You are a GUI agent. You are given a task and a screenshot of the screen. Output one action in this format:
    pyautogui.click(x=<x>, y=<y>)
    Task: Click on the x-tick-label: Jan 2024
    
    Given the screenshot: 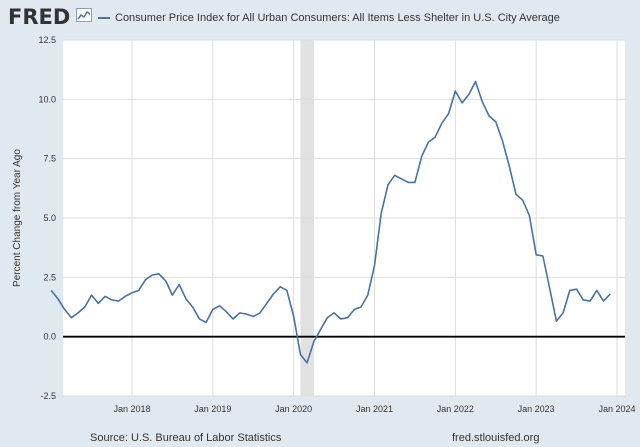 What is the action you would take?
    pyautogui.click(x=616, y=409)
    